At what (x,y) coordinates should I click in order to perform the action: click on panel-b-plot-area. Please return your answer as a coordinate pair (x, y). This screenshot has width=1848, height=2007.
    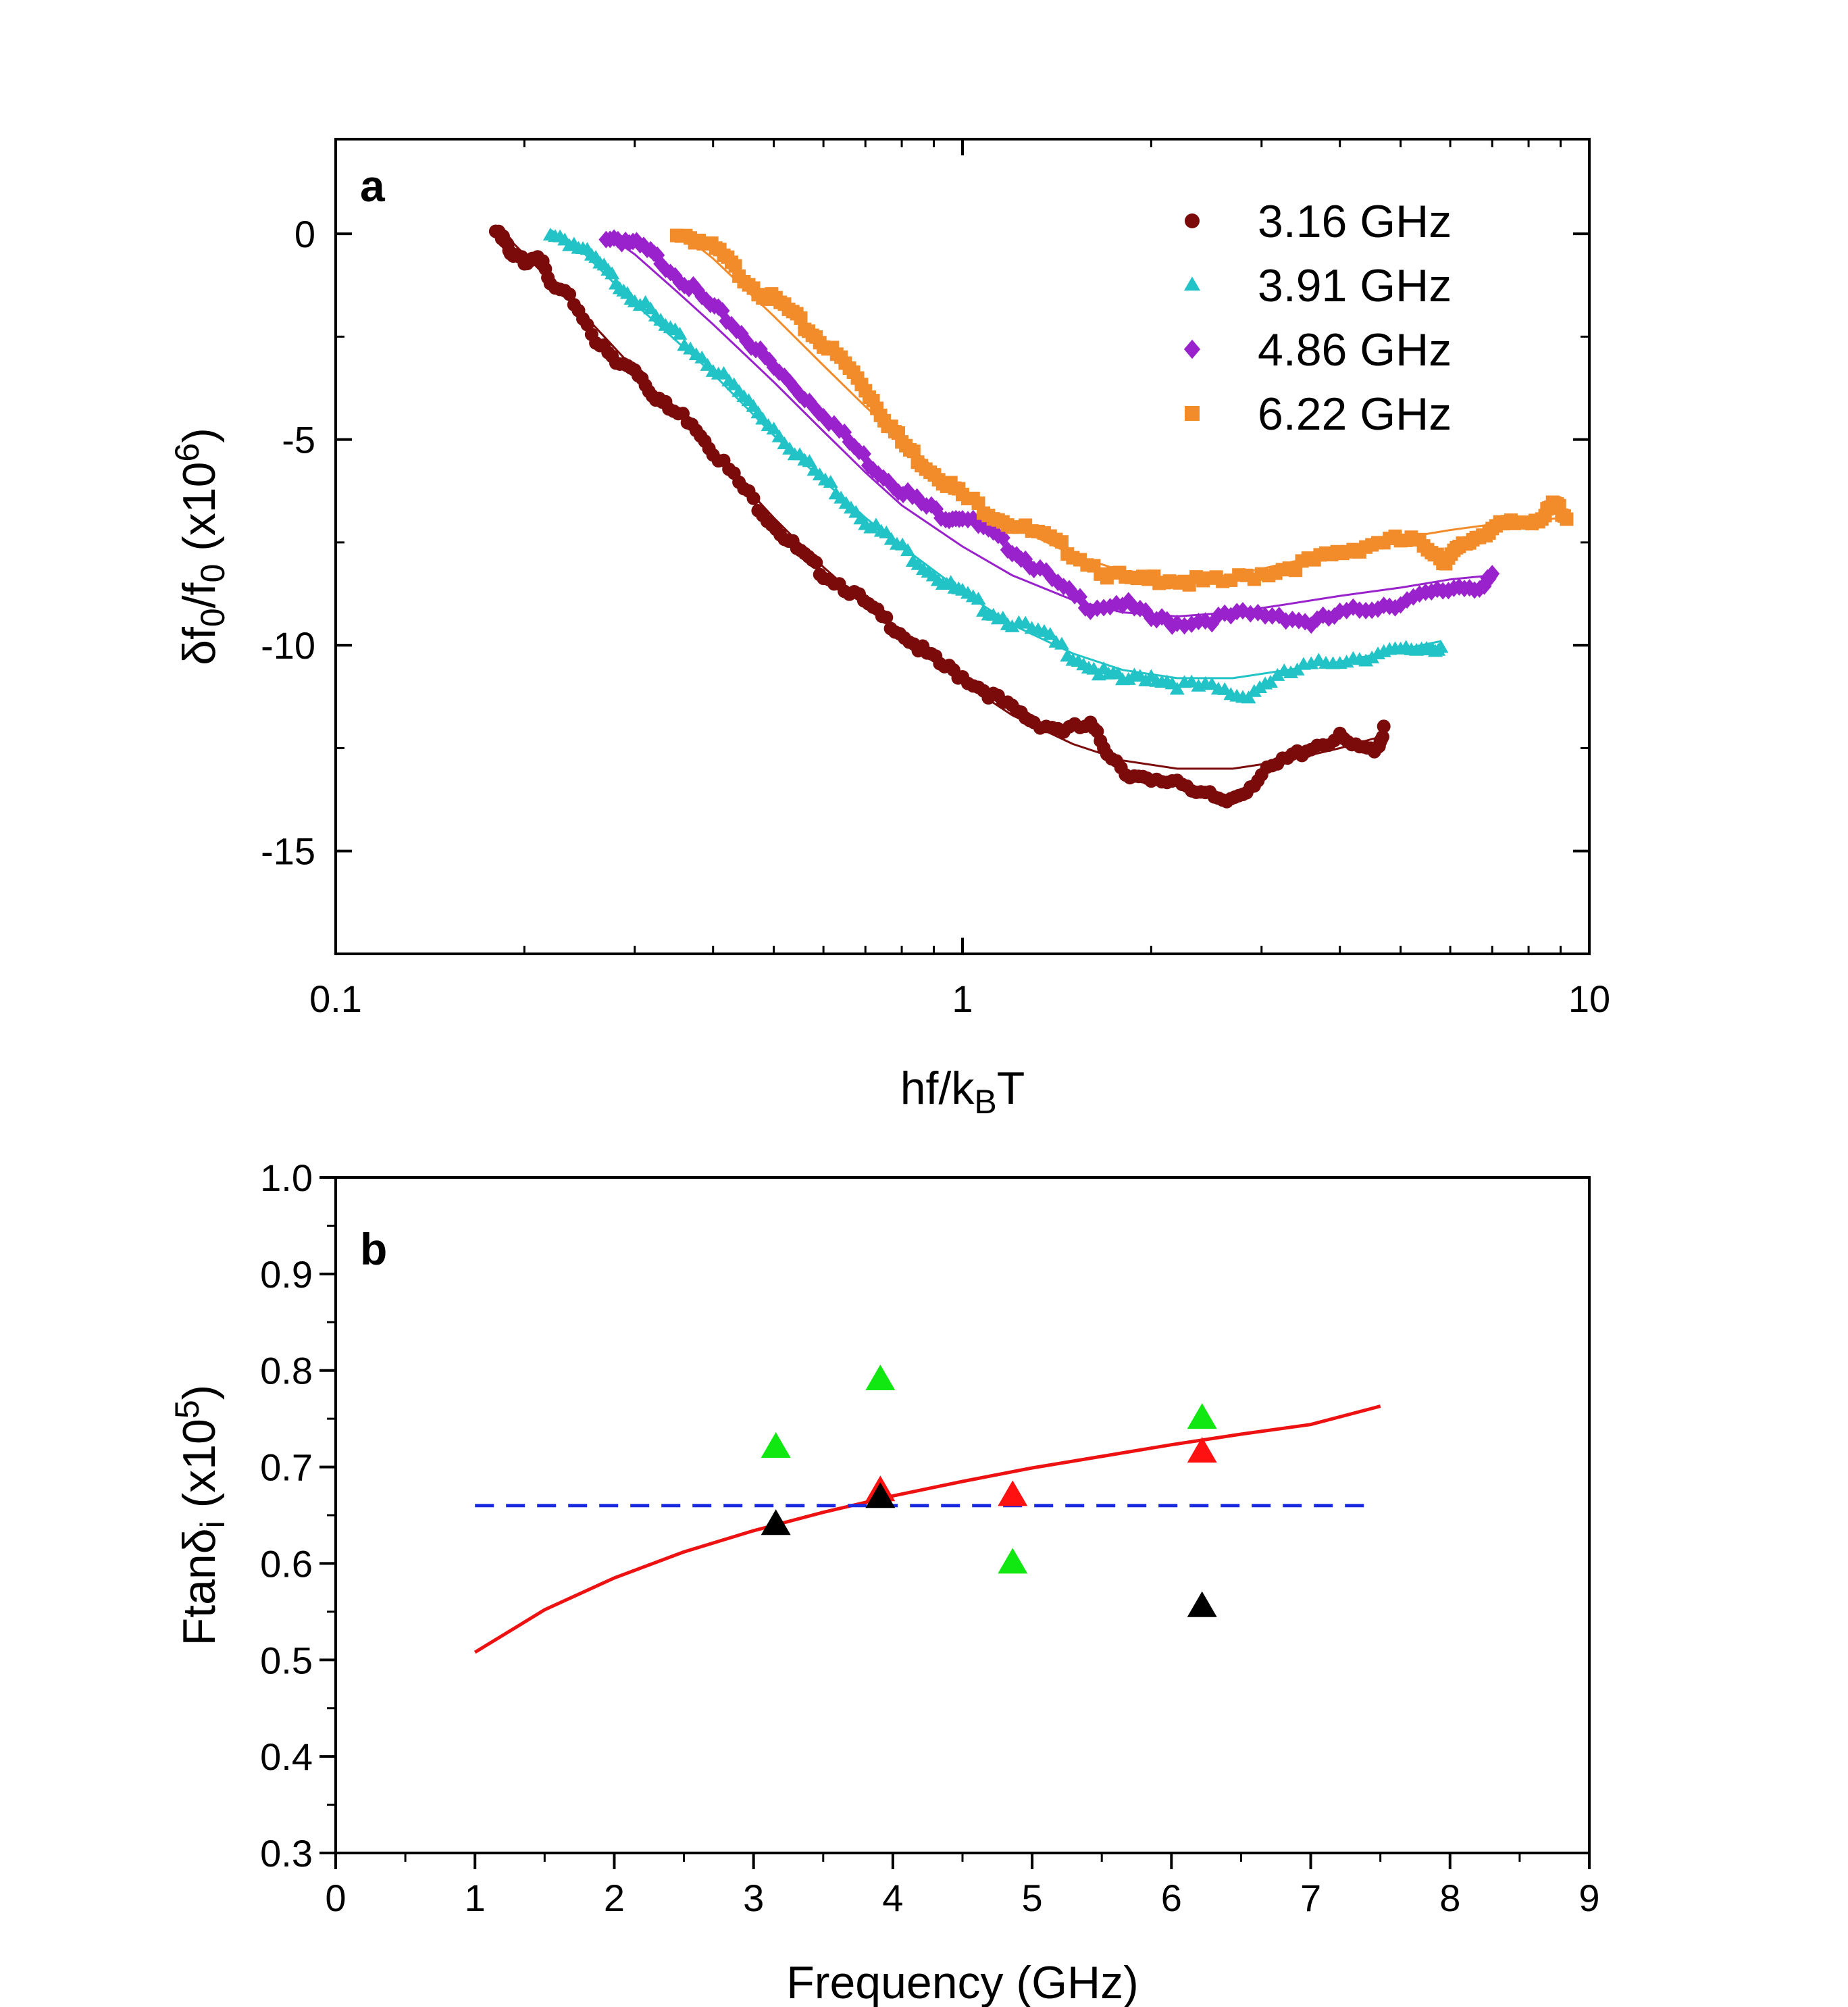
    Looking at the image, I should click on (927, 1509).